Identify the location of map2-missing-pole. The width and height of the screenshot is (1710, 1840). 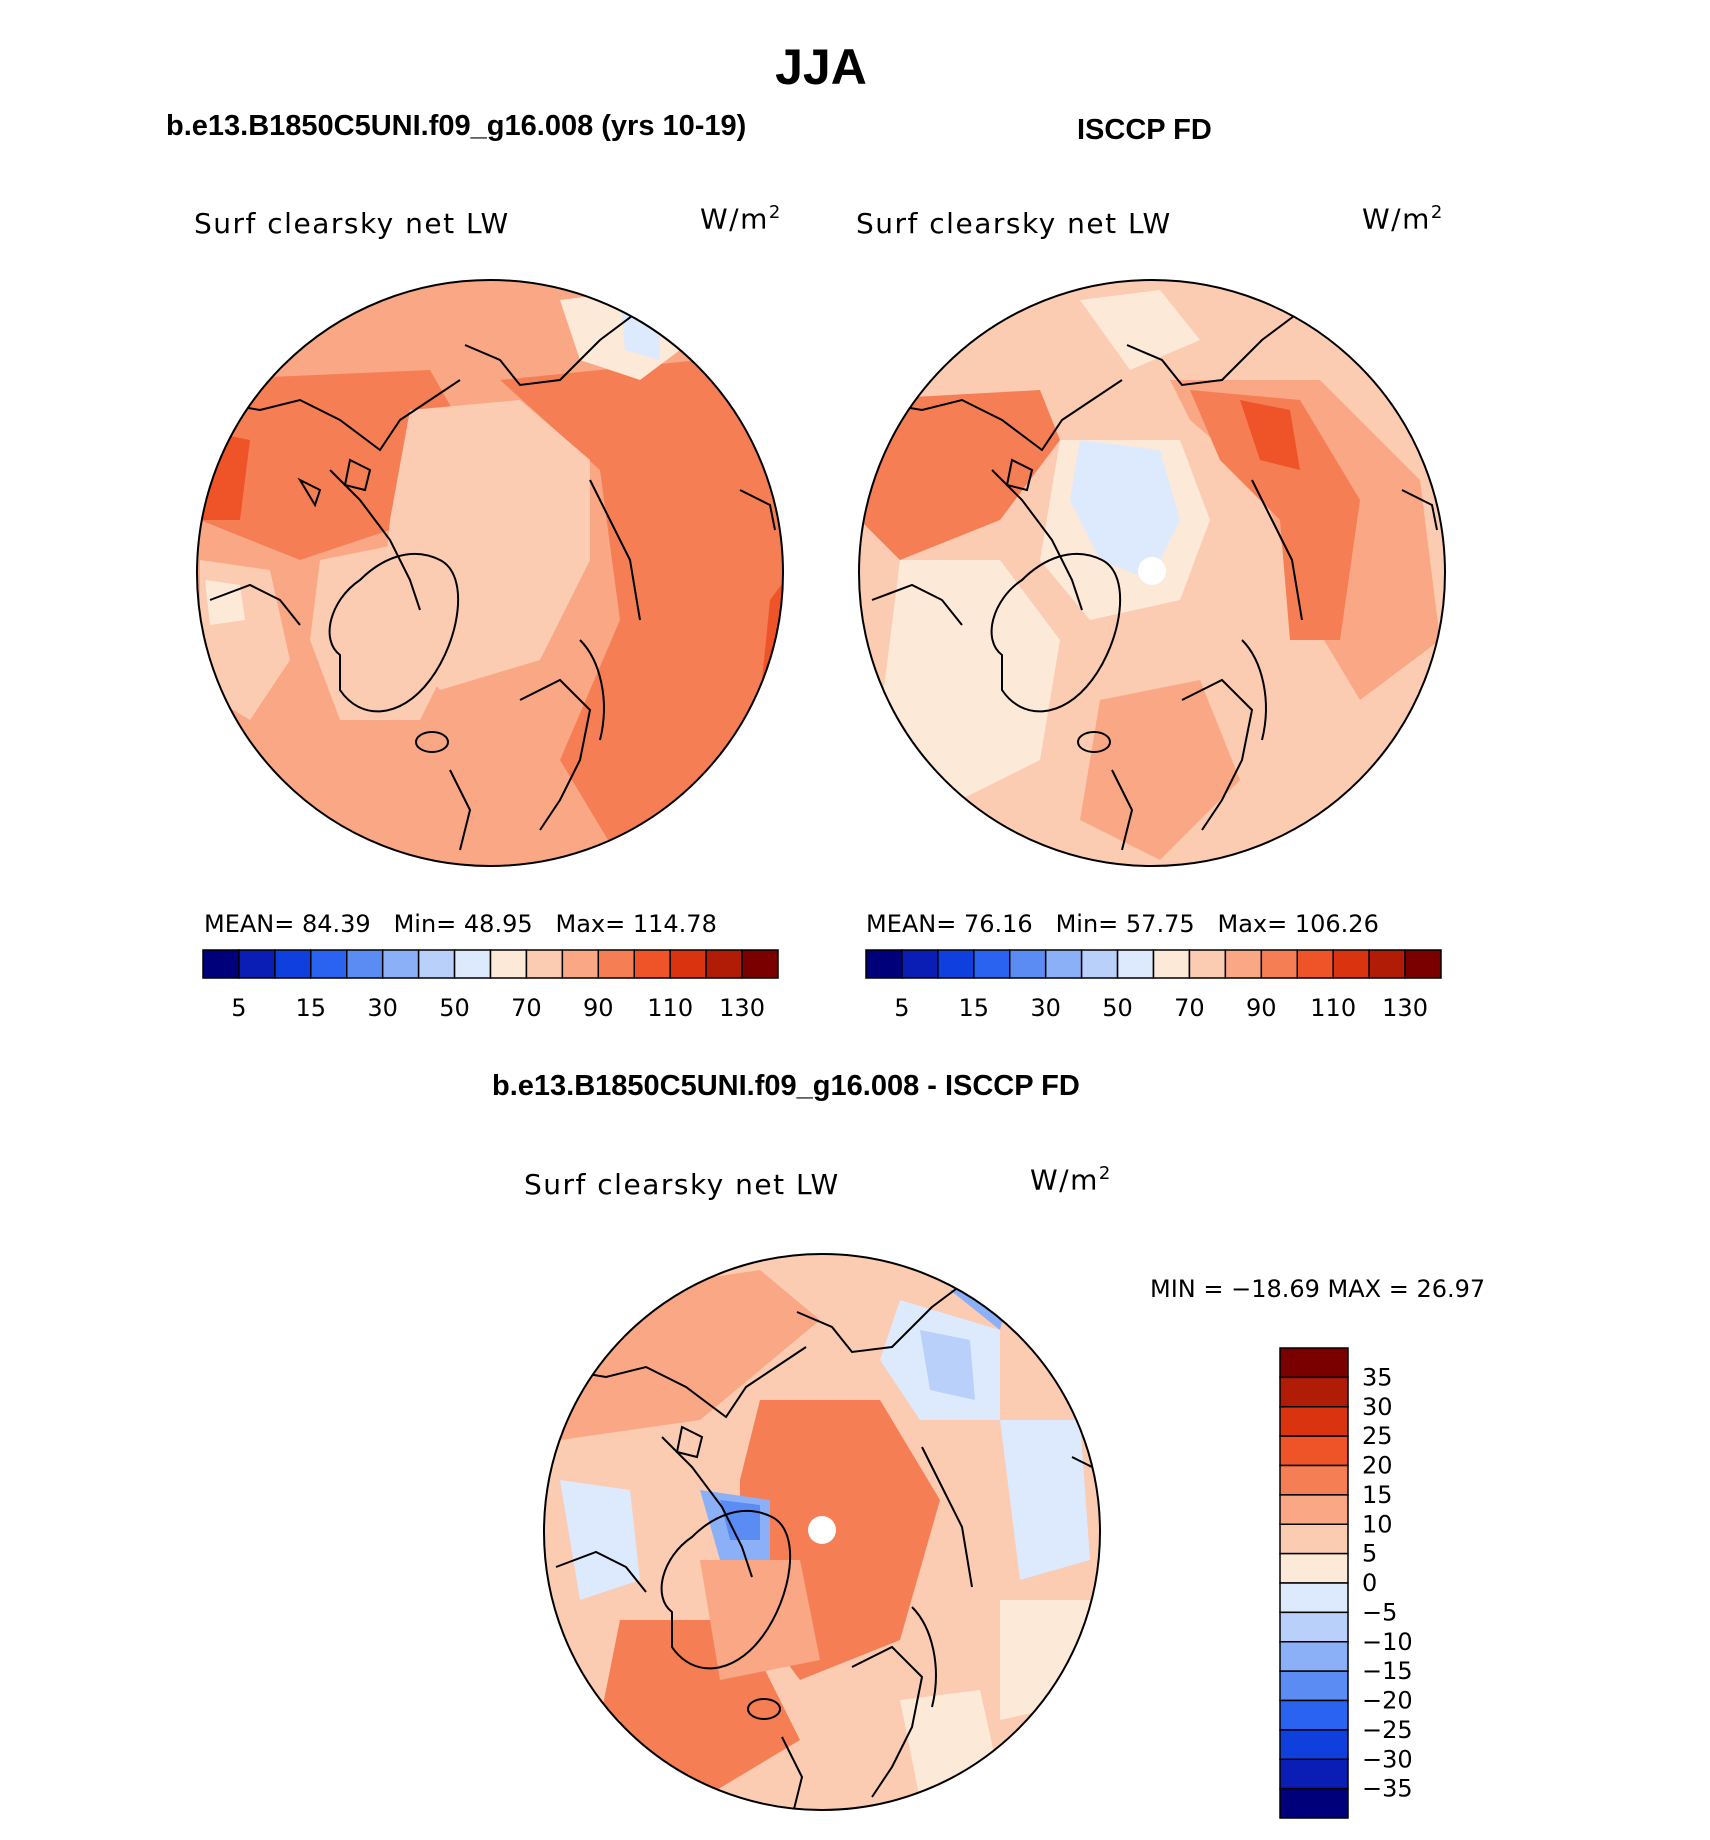
(1152, 571).